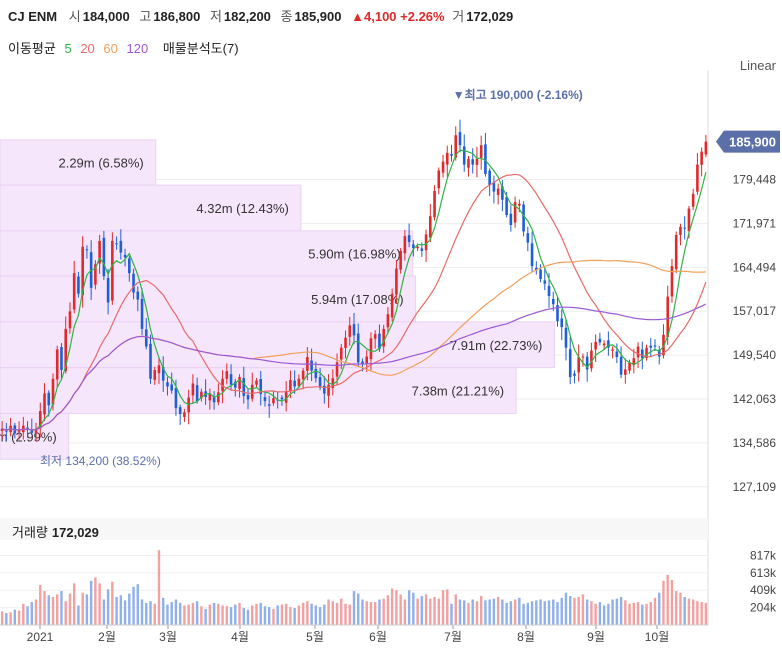 This screenshot has height=649, width=782. What do you see at coordinates (68, 48) in the screenshot?
I see `ma5-label: 5` at bounding box center [68, 48].